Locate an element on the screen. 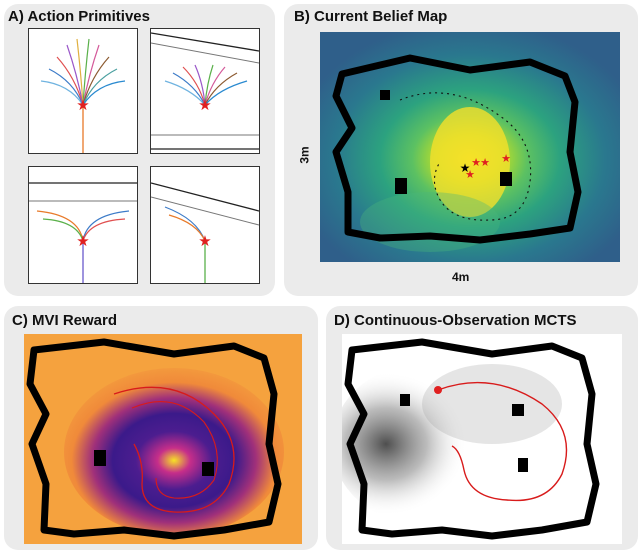 Image resolution: width=642 pixels, height=554 pixels. primitive-fan-open: ★ is located at coordinates (83, 95).